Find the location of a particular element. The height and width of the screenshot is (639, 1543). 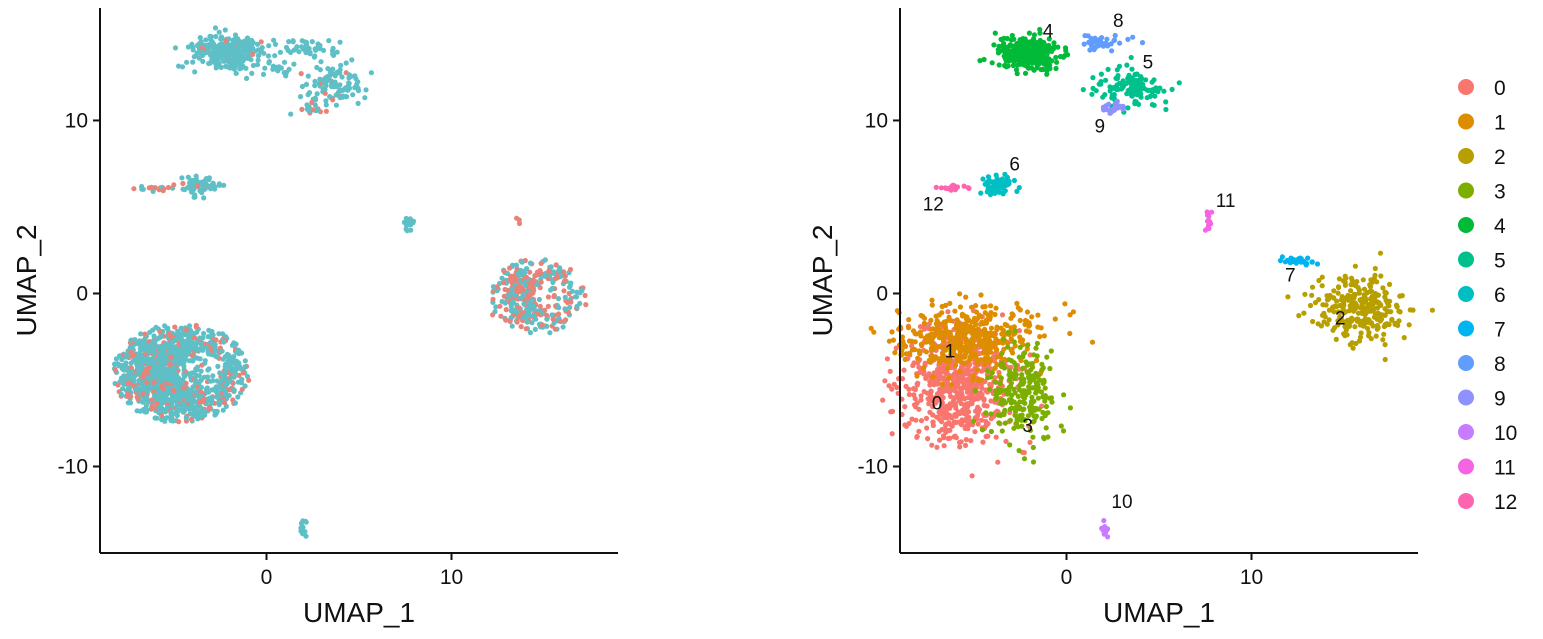

legend-swatch is located at coordinates (1466, 397).